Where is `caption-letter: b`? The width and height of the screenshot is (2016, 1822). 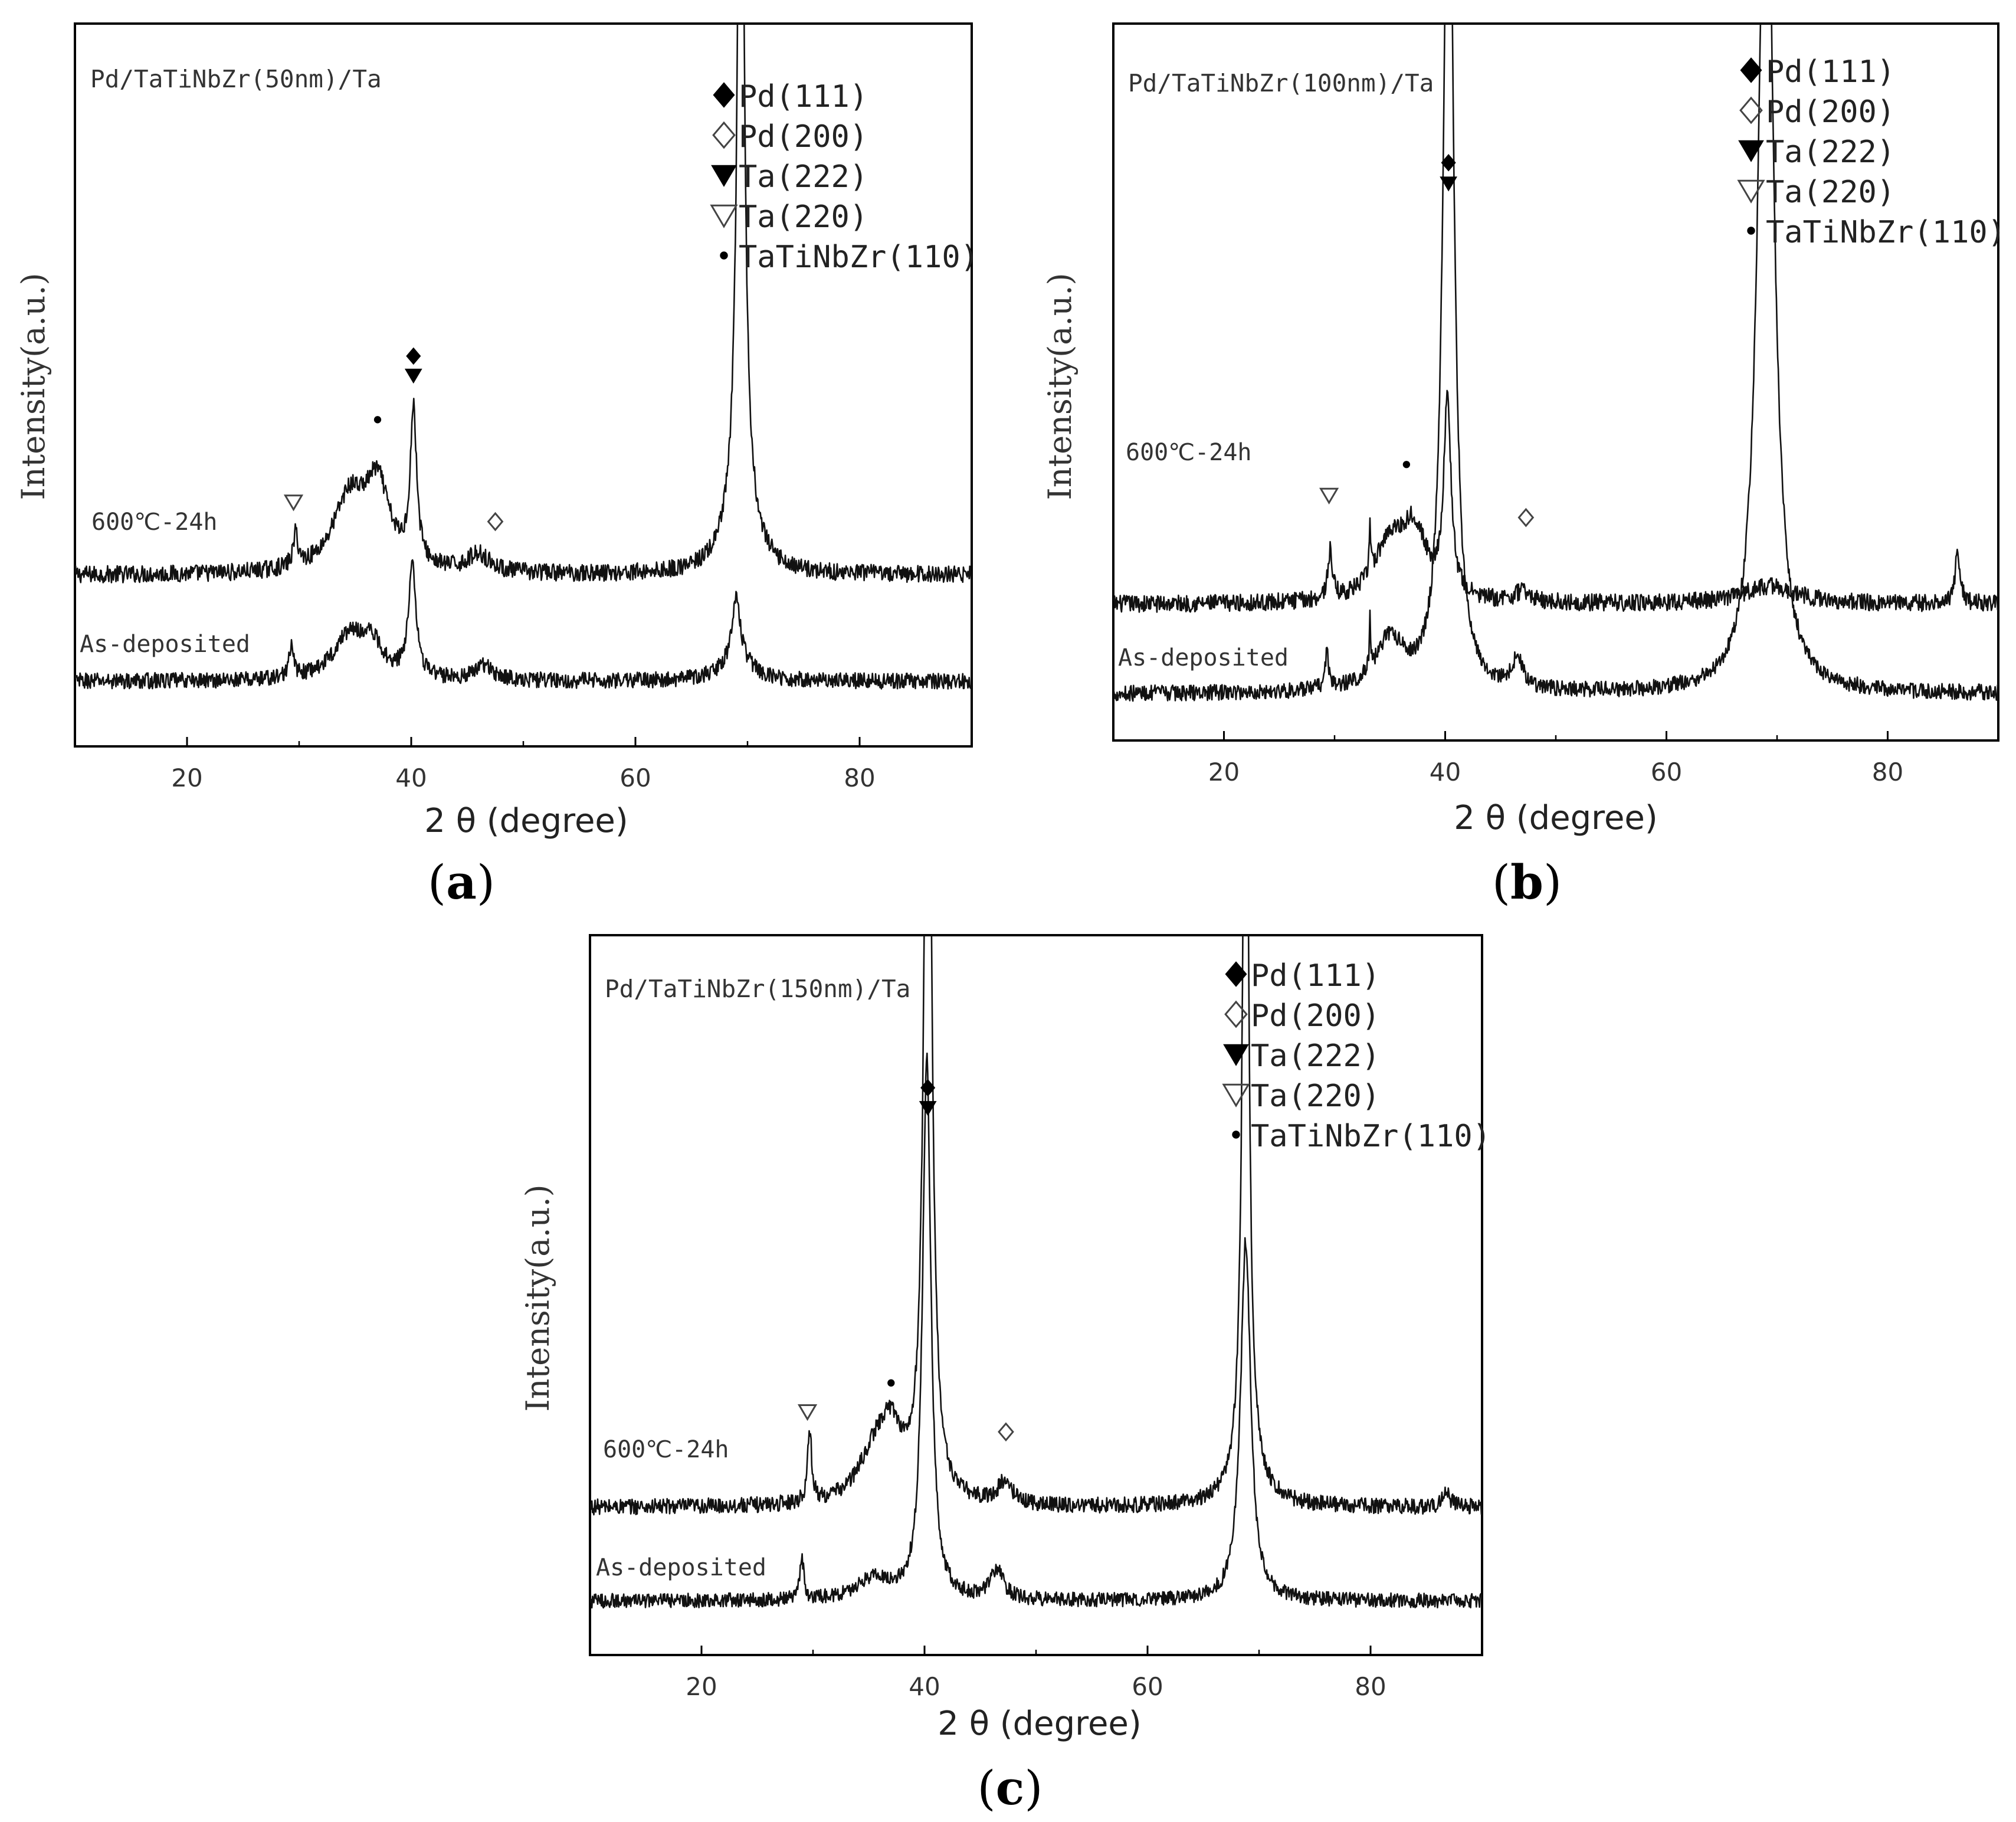 caption-letter: b is located at coordinates (1526, 882).